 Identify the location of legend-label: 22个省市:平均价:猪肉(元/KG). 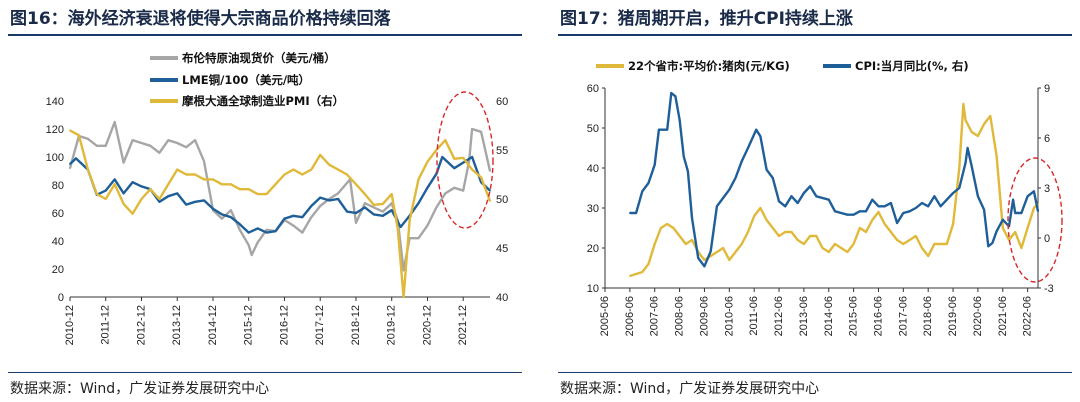
(709, 66).